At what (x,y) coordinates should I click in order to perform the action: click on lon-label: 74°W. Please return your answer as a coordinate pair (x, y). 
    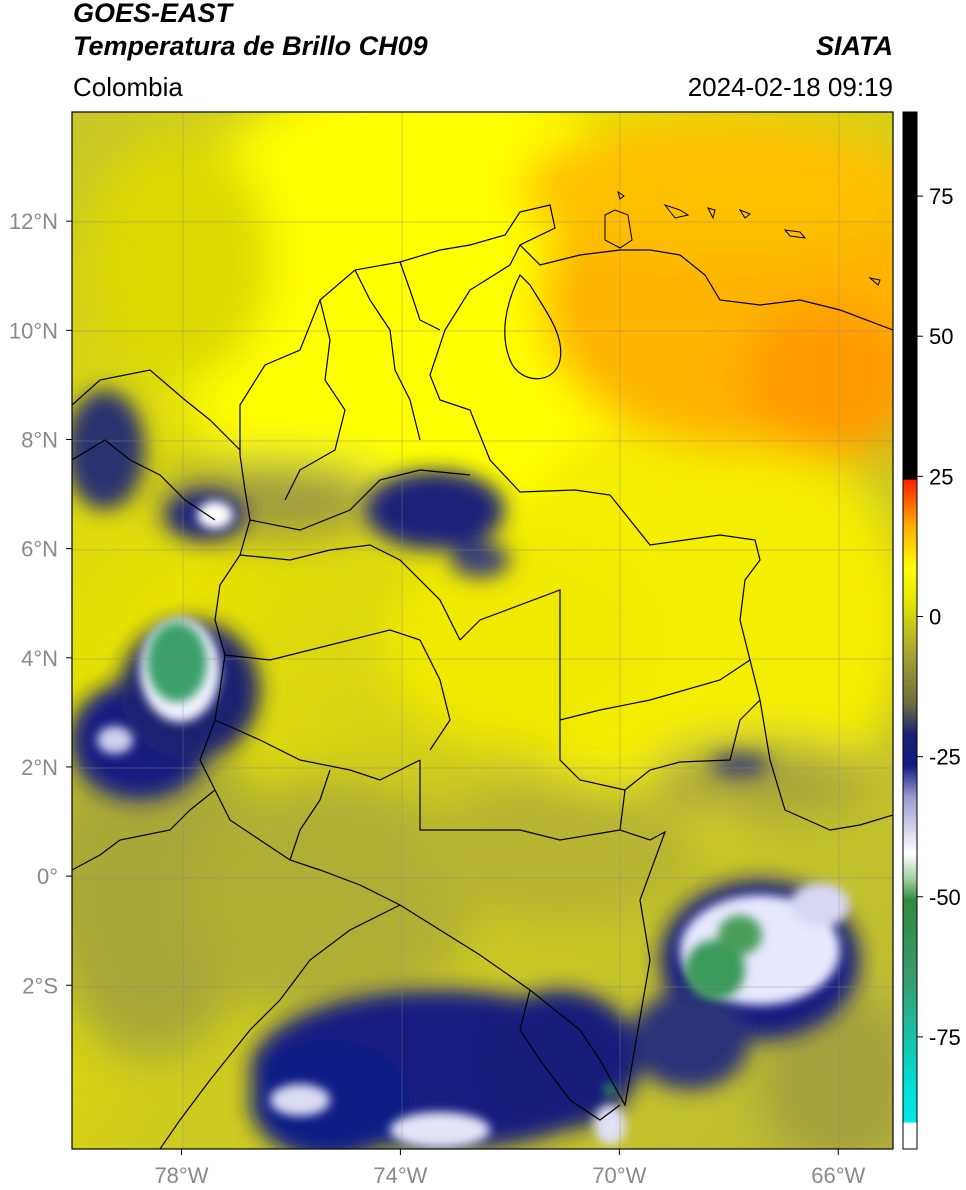
    Looking at the image, I should click on (400, 1175).